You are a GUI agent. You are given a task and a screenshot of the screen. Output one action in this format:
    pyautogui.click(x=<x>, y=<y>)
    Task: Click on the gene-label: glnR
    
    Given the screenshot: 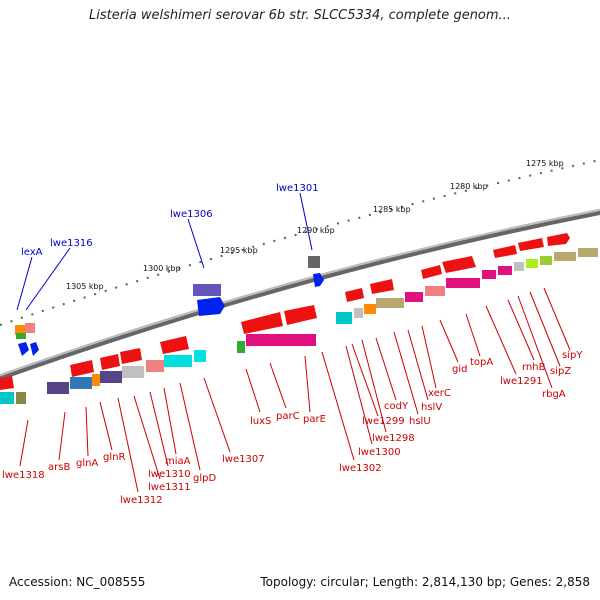 What is the action you would take?
    pyautogui.click(x=114, y=457)
    